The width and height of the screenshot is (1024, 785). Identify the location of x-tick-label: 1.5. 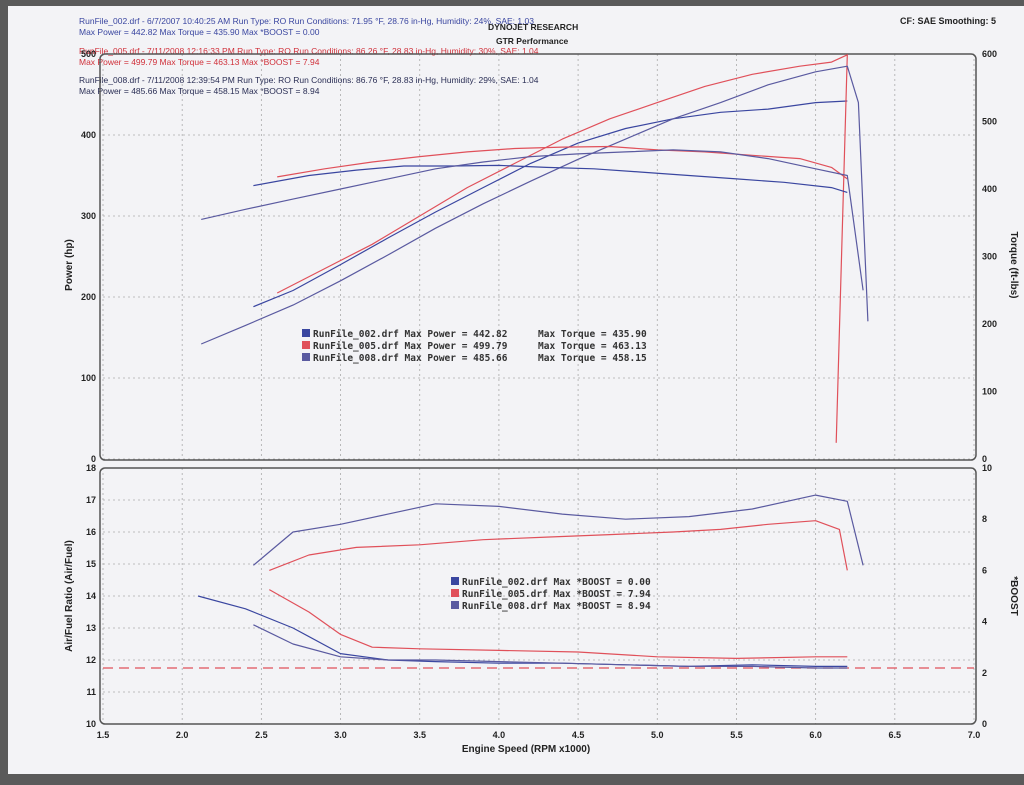
(103, 735).